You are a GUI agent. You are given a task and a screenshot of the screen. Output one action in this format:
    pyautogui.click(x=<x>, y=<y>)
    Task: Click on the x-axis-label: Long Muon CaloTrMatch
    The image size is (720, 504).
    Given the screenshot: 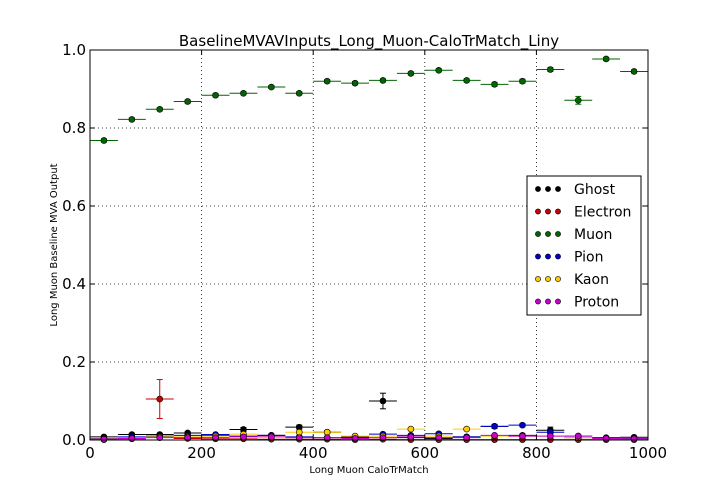 What is the action you would take?
    pyautogui.click(x=368, y=470)
    